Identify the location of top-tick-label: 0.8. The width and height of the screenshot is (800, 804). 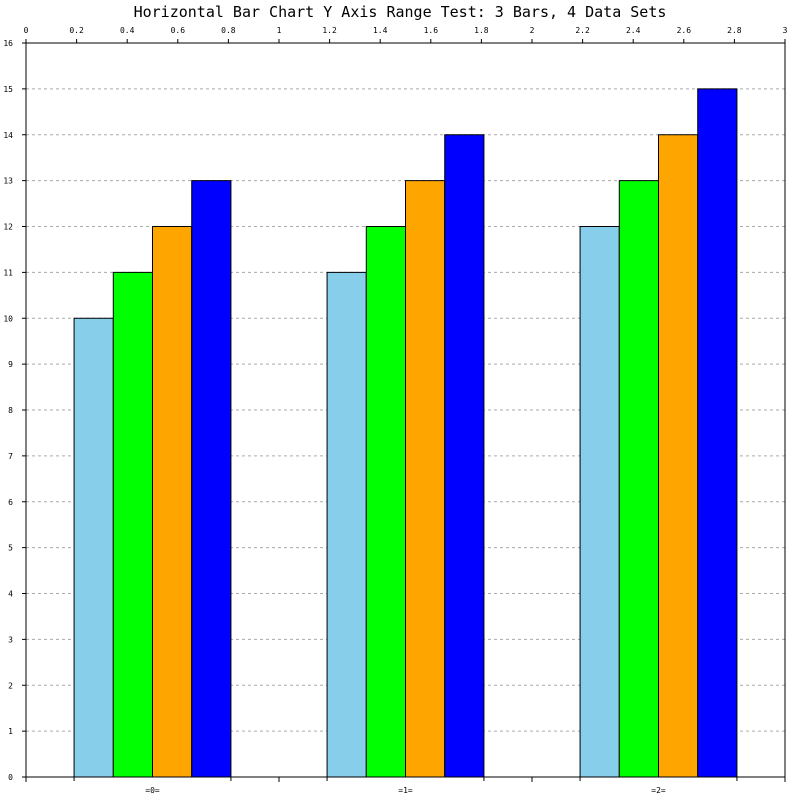
(228, 30).